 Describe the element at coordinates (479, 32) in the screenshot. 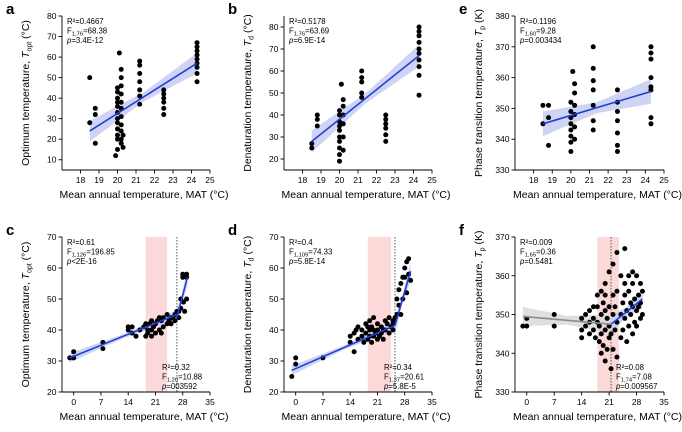

I see `y-label-symbol: T` at that location.